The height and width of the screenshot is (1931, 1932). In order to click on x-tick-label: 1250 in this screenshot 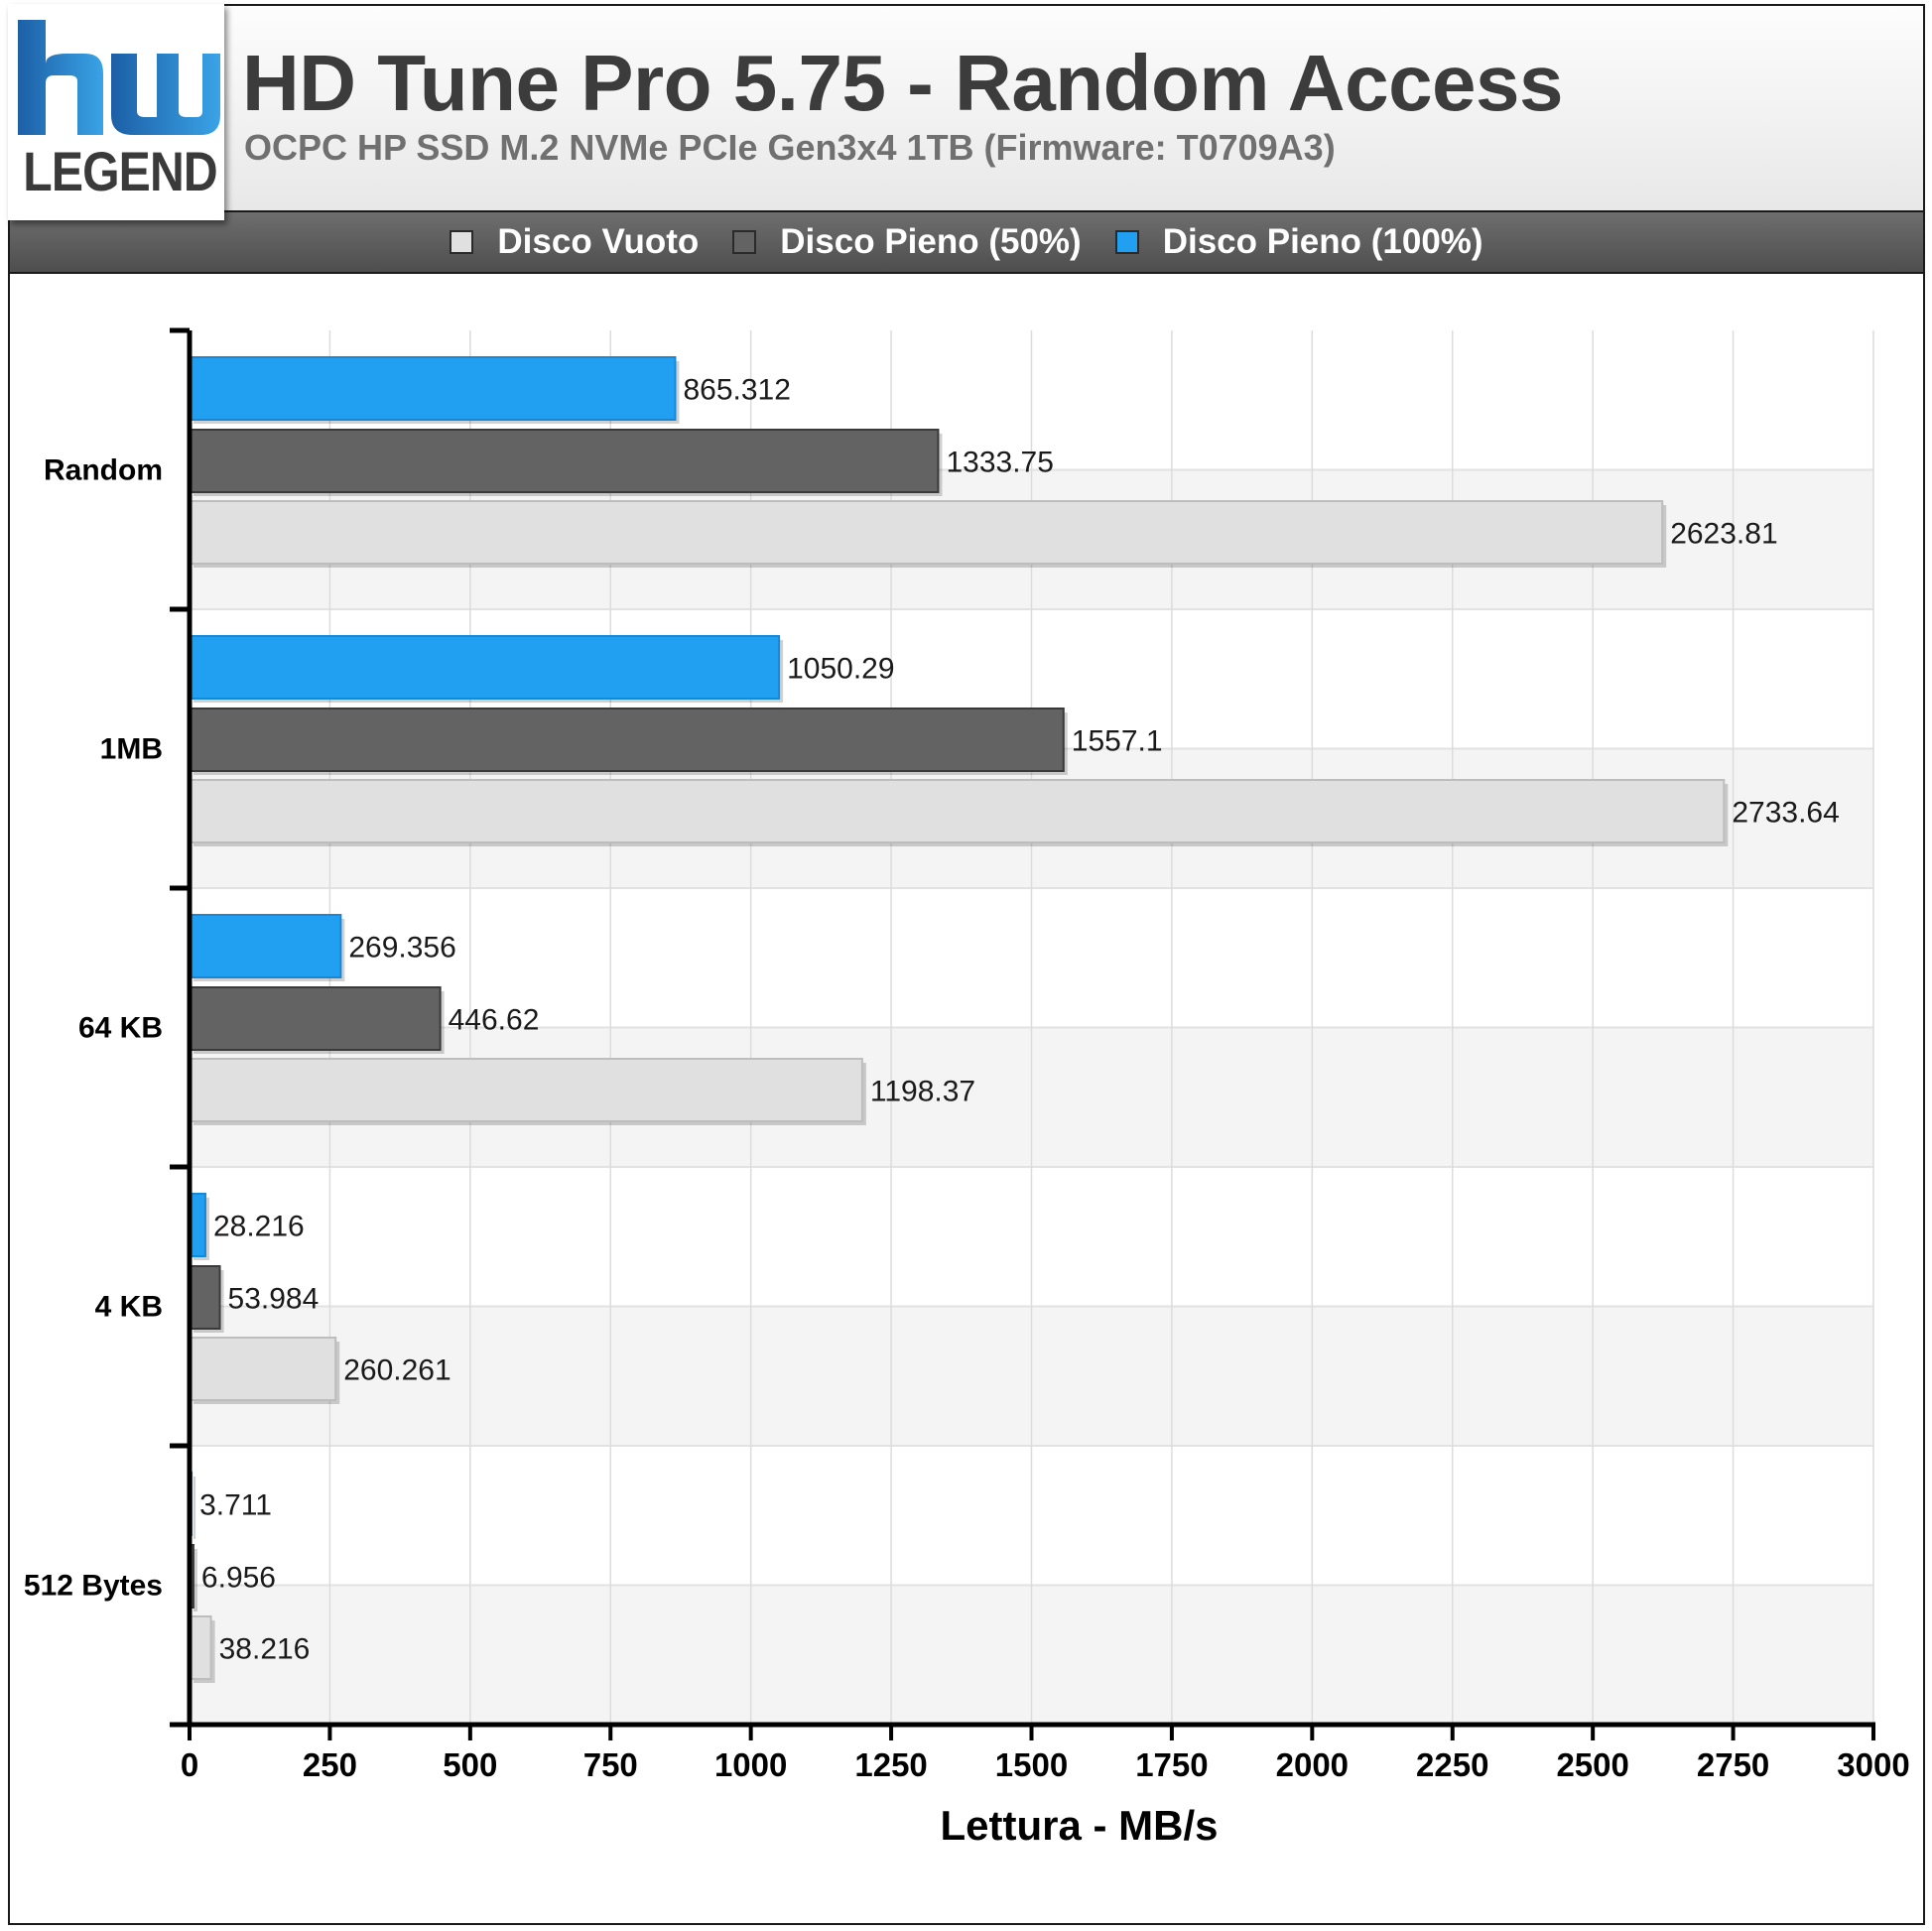, I will do `click(891, 1764)`.